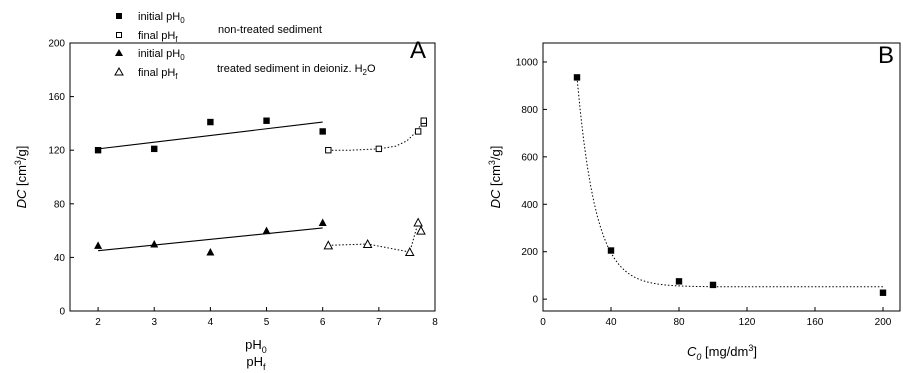 The image size is (903, 373). I want to click on legend-group-treated: treated sediment in deioniz. H2O, so click(296, 70).